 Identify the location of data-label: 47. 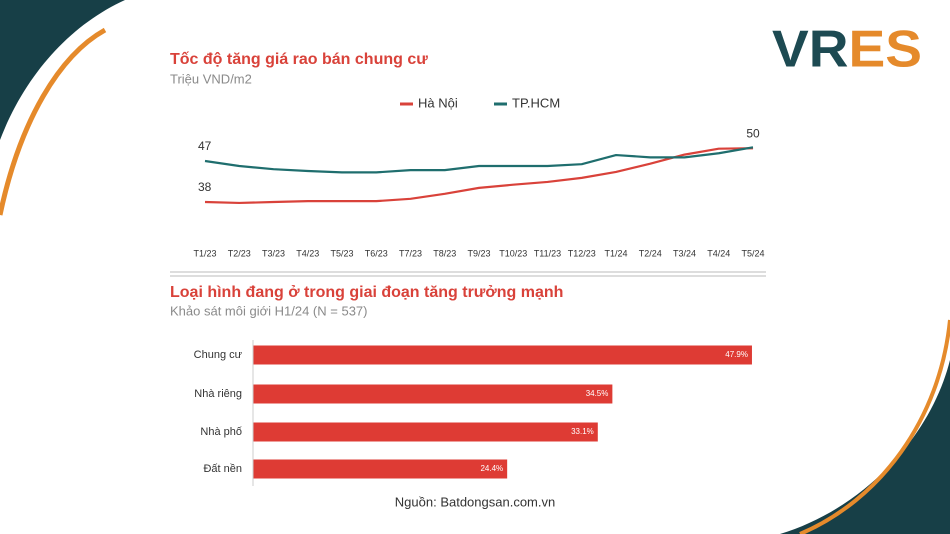
(205, 146).